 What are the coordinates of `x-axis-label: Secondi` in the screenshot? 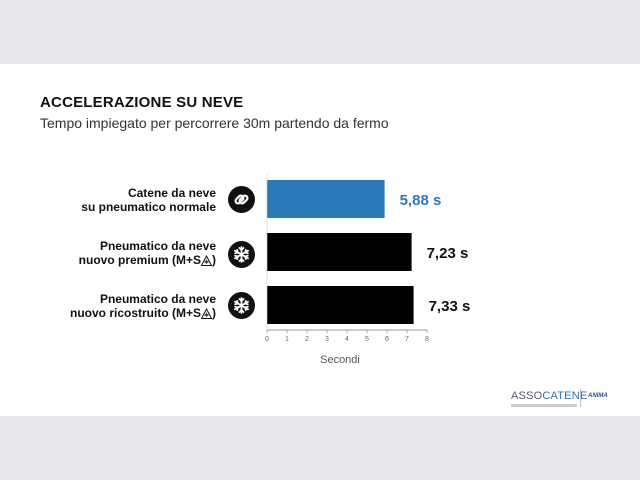 It's located at (340, 360).